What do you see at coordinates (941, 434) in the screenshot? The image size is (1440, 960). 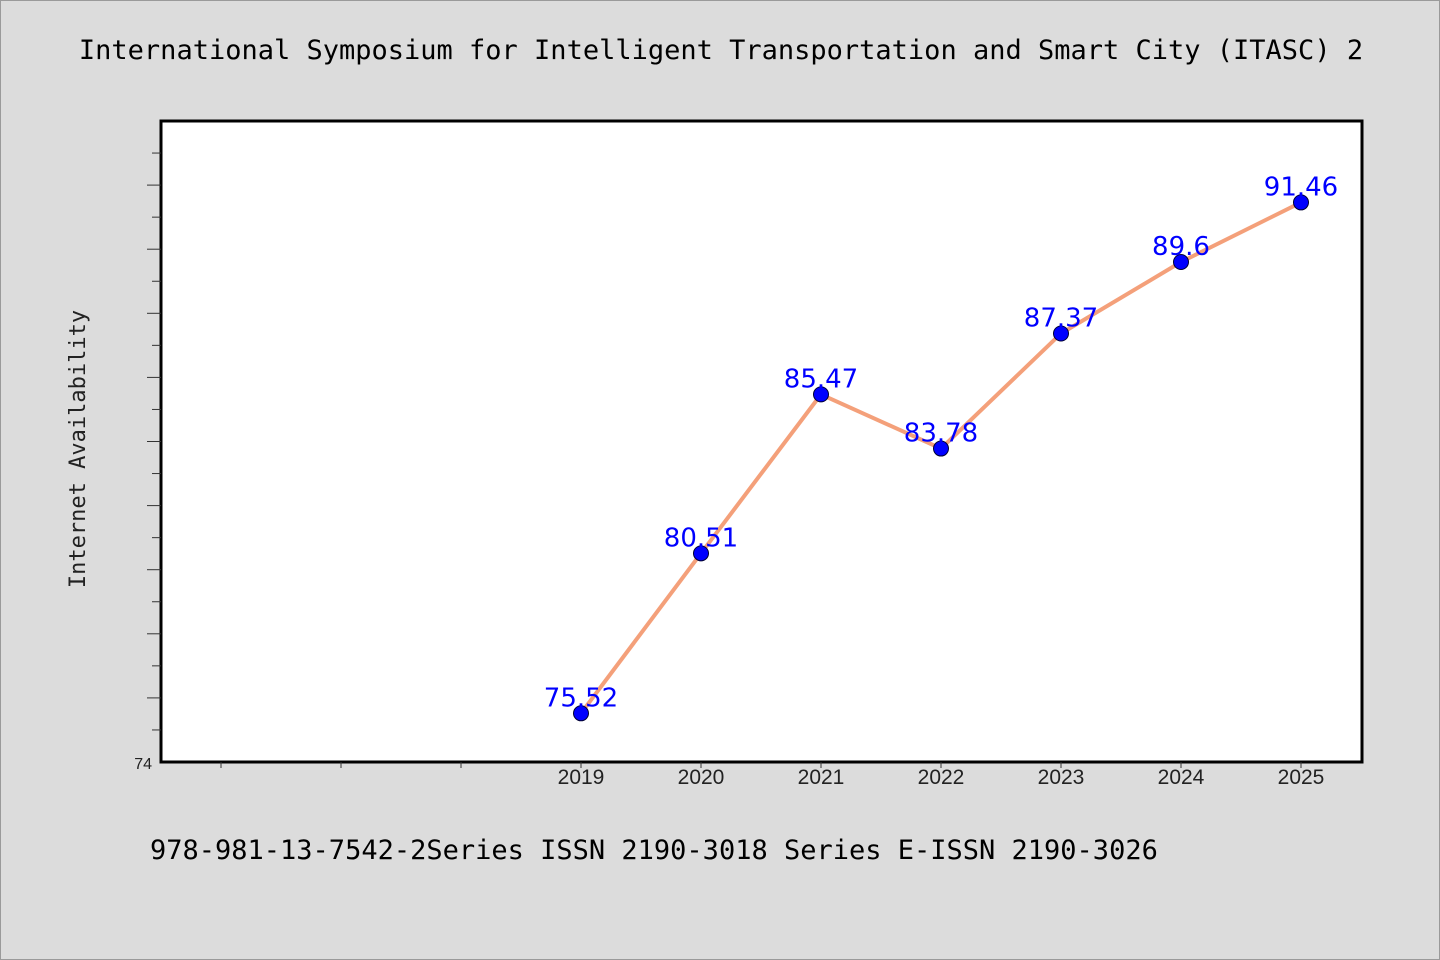 I see `data-label: 83.78` at bounding box center [941, 434].